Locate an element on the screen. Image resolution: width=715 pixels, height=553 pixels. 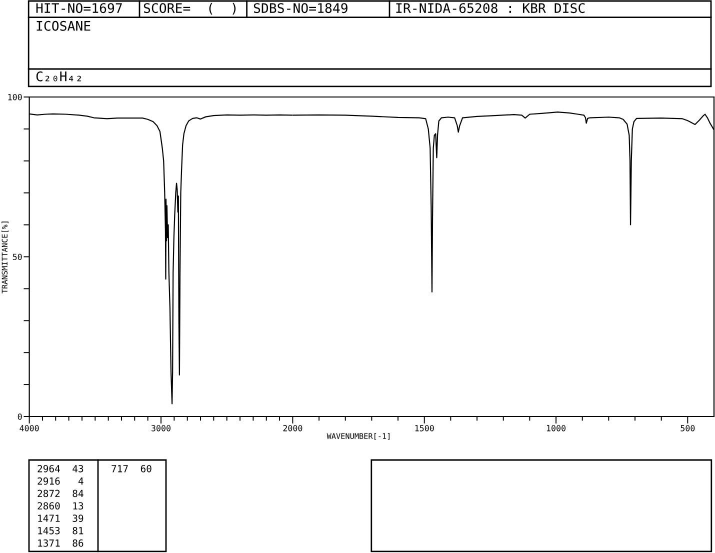
text: SCORE= ( ) is located at coordinates (190, 8).